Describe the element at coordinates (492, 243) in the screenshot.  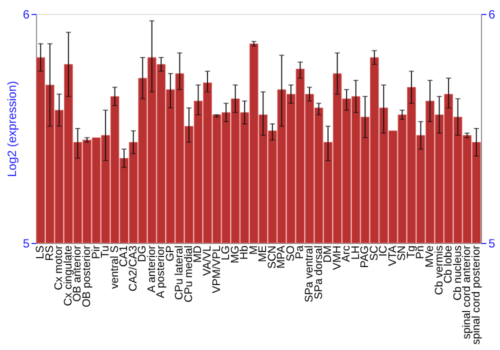
I see `y2-tick-label: 5` at that location.